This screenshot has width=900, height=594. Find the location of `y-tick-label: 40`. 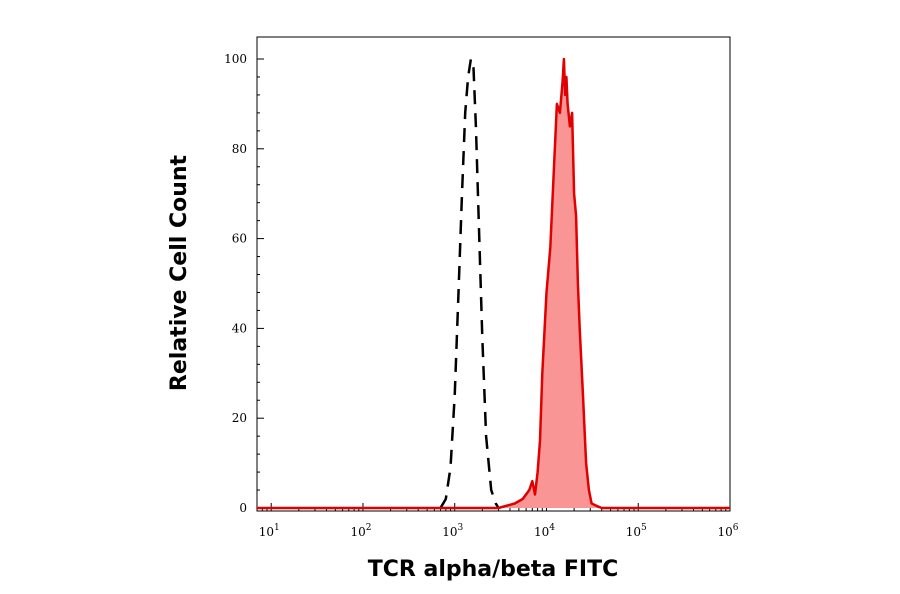

y-tick-label: 40 is located at coordinates (239, 328).